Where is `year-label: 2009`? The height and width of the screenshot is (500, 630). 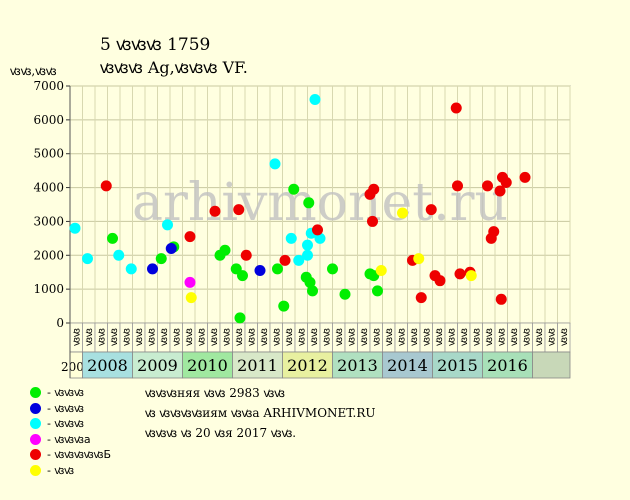
year-label: 2009 is located at coordinates (157, 365).